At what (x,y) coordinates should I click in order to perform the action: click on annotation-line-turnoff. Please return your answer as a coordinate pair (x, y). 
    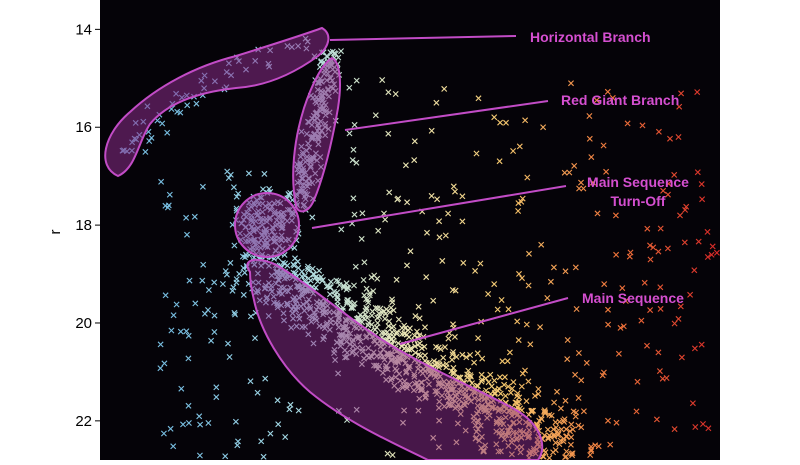
    Looking at the image, I should click on (439, 207).